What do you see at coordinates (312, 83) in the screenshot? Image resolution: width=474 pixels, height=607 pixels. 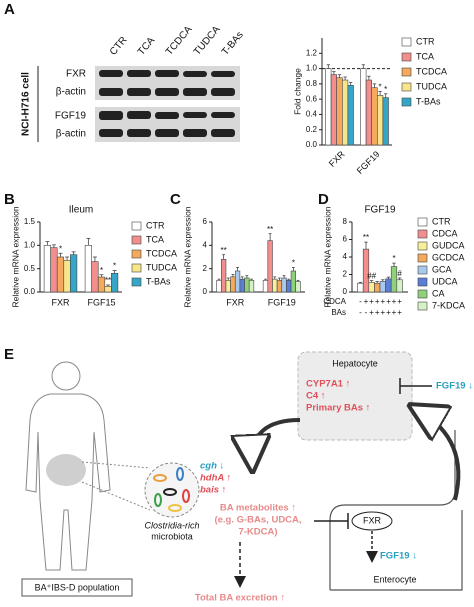 I see `y-tick-label: 0.8` at bounding box center [312, 83].